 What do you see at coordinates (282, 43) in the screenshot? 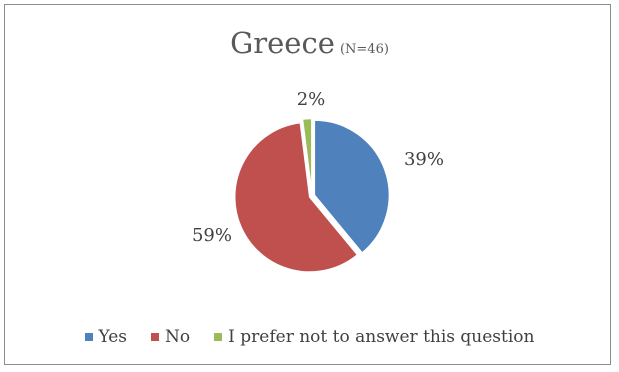
I see `chart-title-text: Greece` at bounding box center [282, 43].